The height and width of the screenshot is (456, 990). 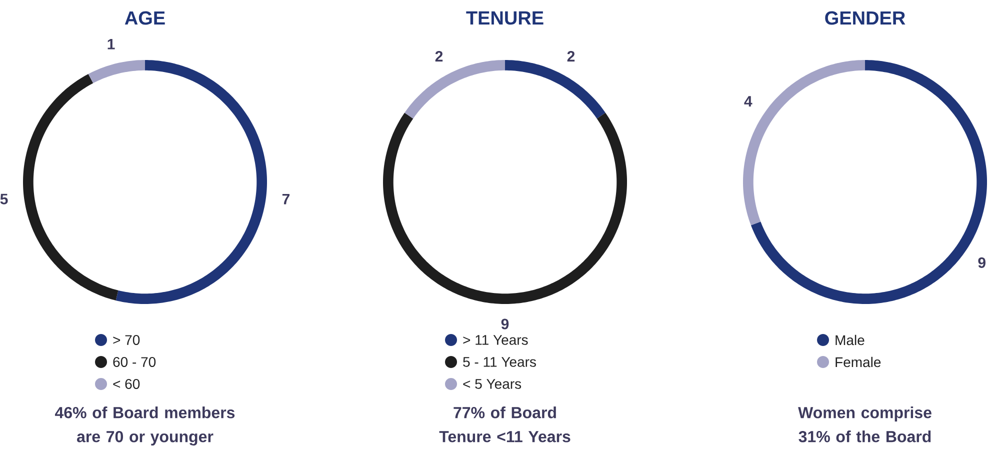 What do you see at coordinates (492, 384) in the screenshot?
I see `legend-label: < 5 Years` at bounding box center [492, 384].